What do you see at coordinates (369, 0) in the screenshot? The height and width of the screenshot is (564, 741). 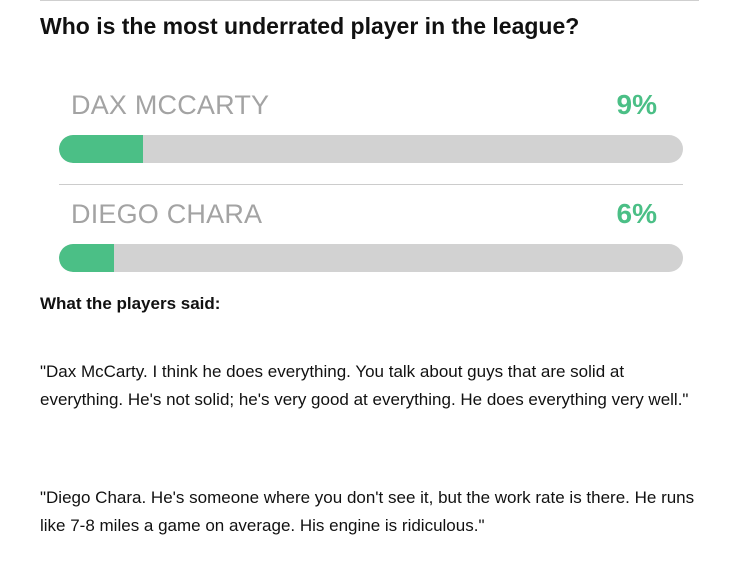 I see `top-divider` at bounding box center [369, 0].